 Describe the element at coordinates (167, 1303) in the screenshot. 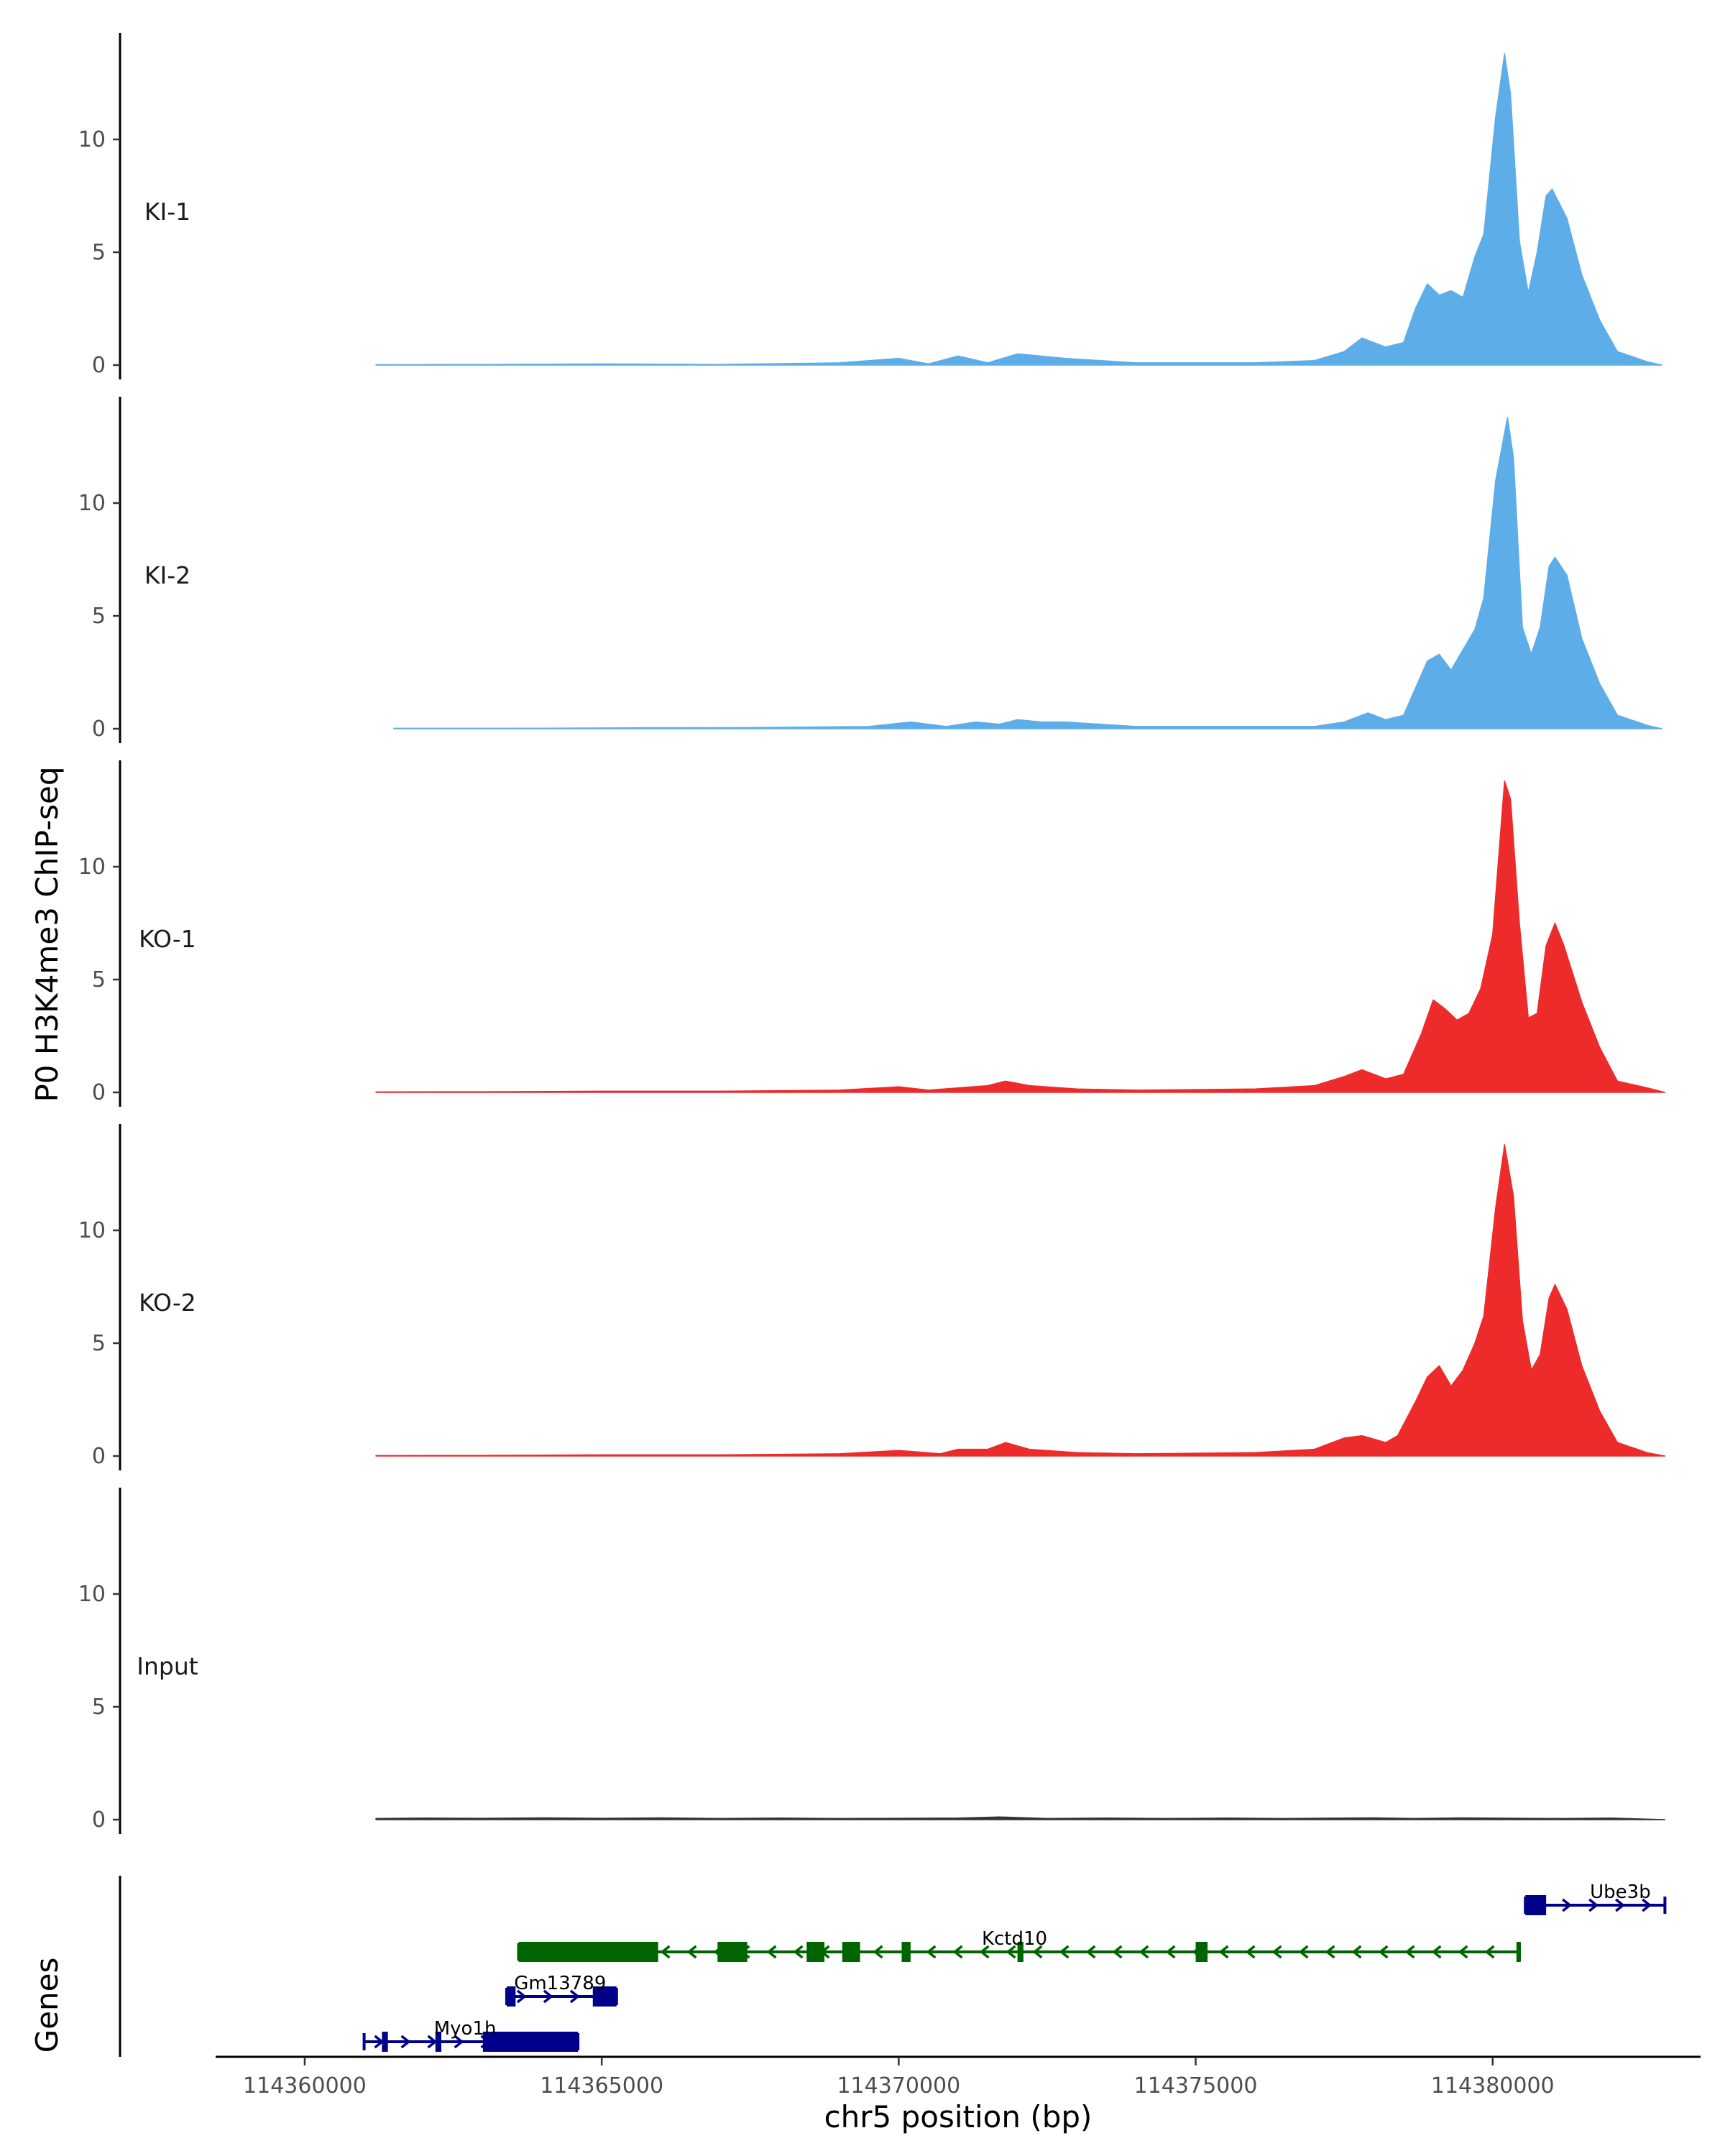

I see `track-label: KO-2` at that location.